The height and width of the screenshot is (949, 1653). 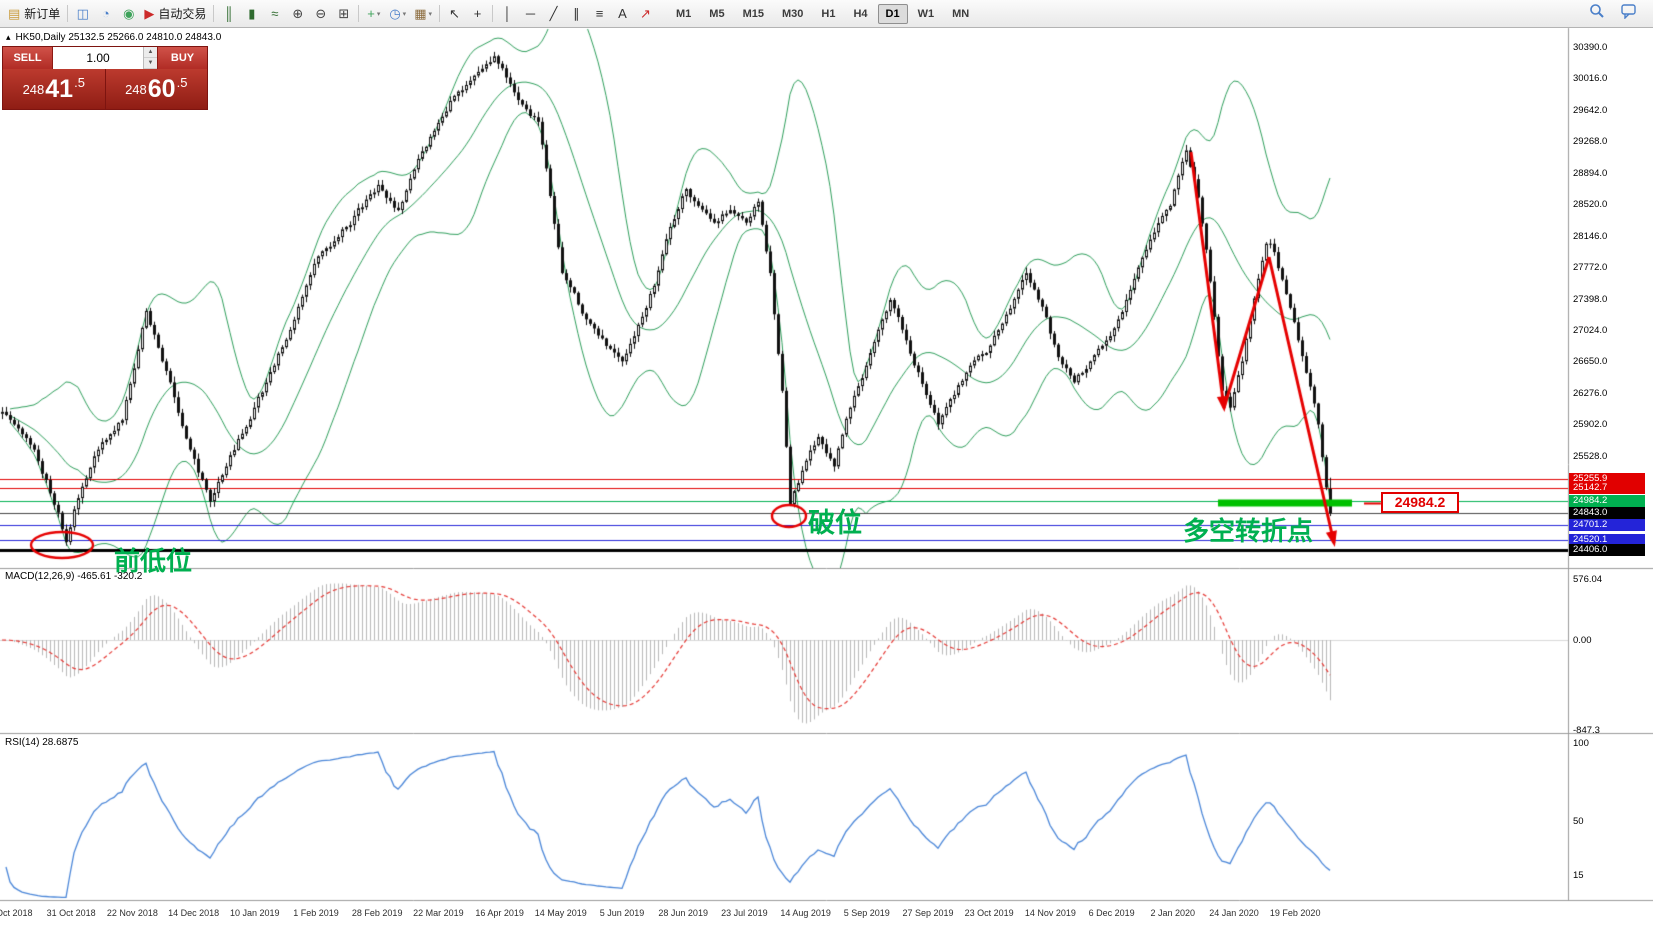 I want to click on arrows-icon: ↗, so click(x=645, y=13).